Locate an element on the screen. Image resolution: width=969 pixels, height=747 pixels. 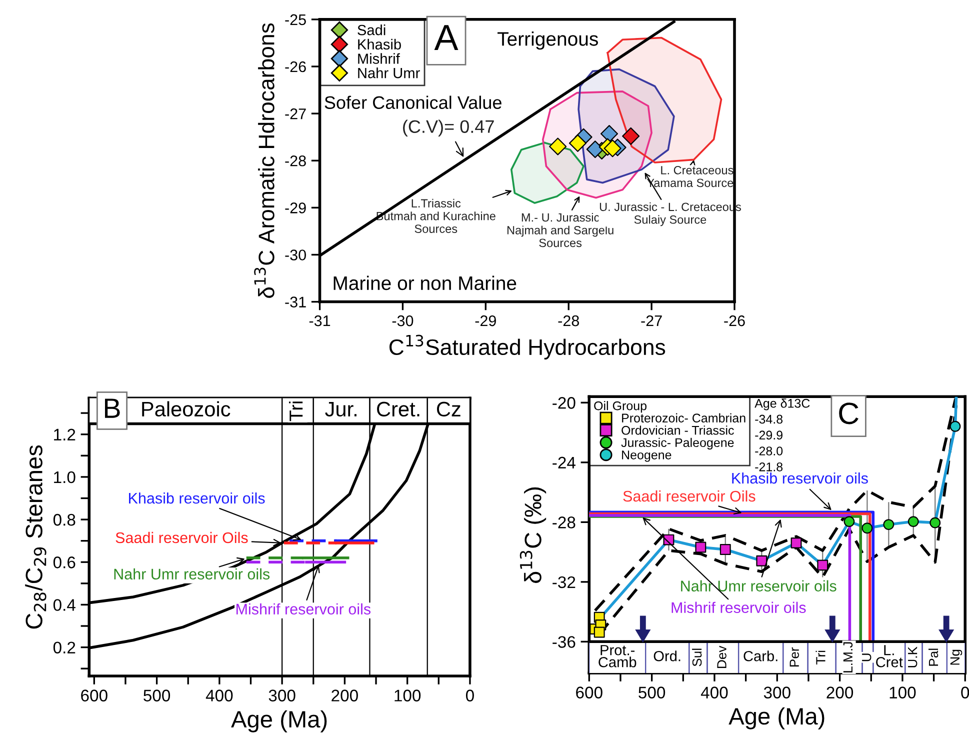
annotation: -28.0 is located at coordinates (769, 451).